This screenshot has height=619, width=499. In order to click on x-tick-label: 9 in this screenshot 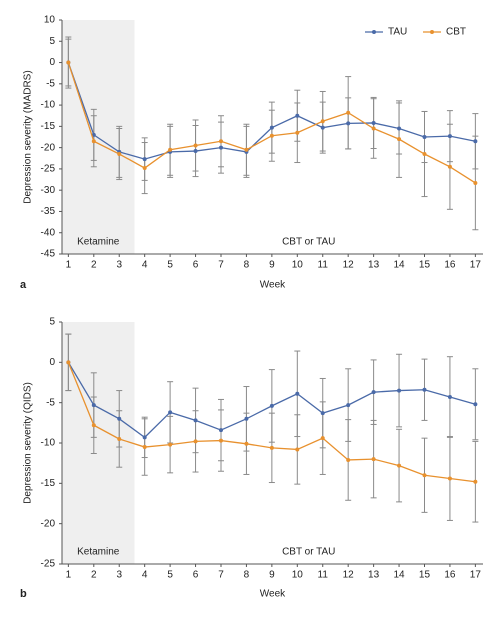, I will do `click(272, 575)`.